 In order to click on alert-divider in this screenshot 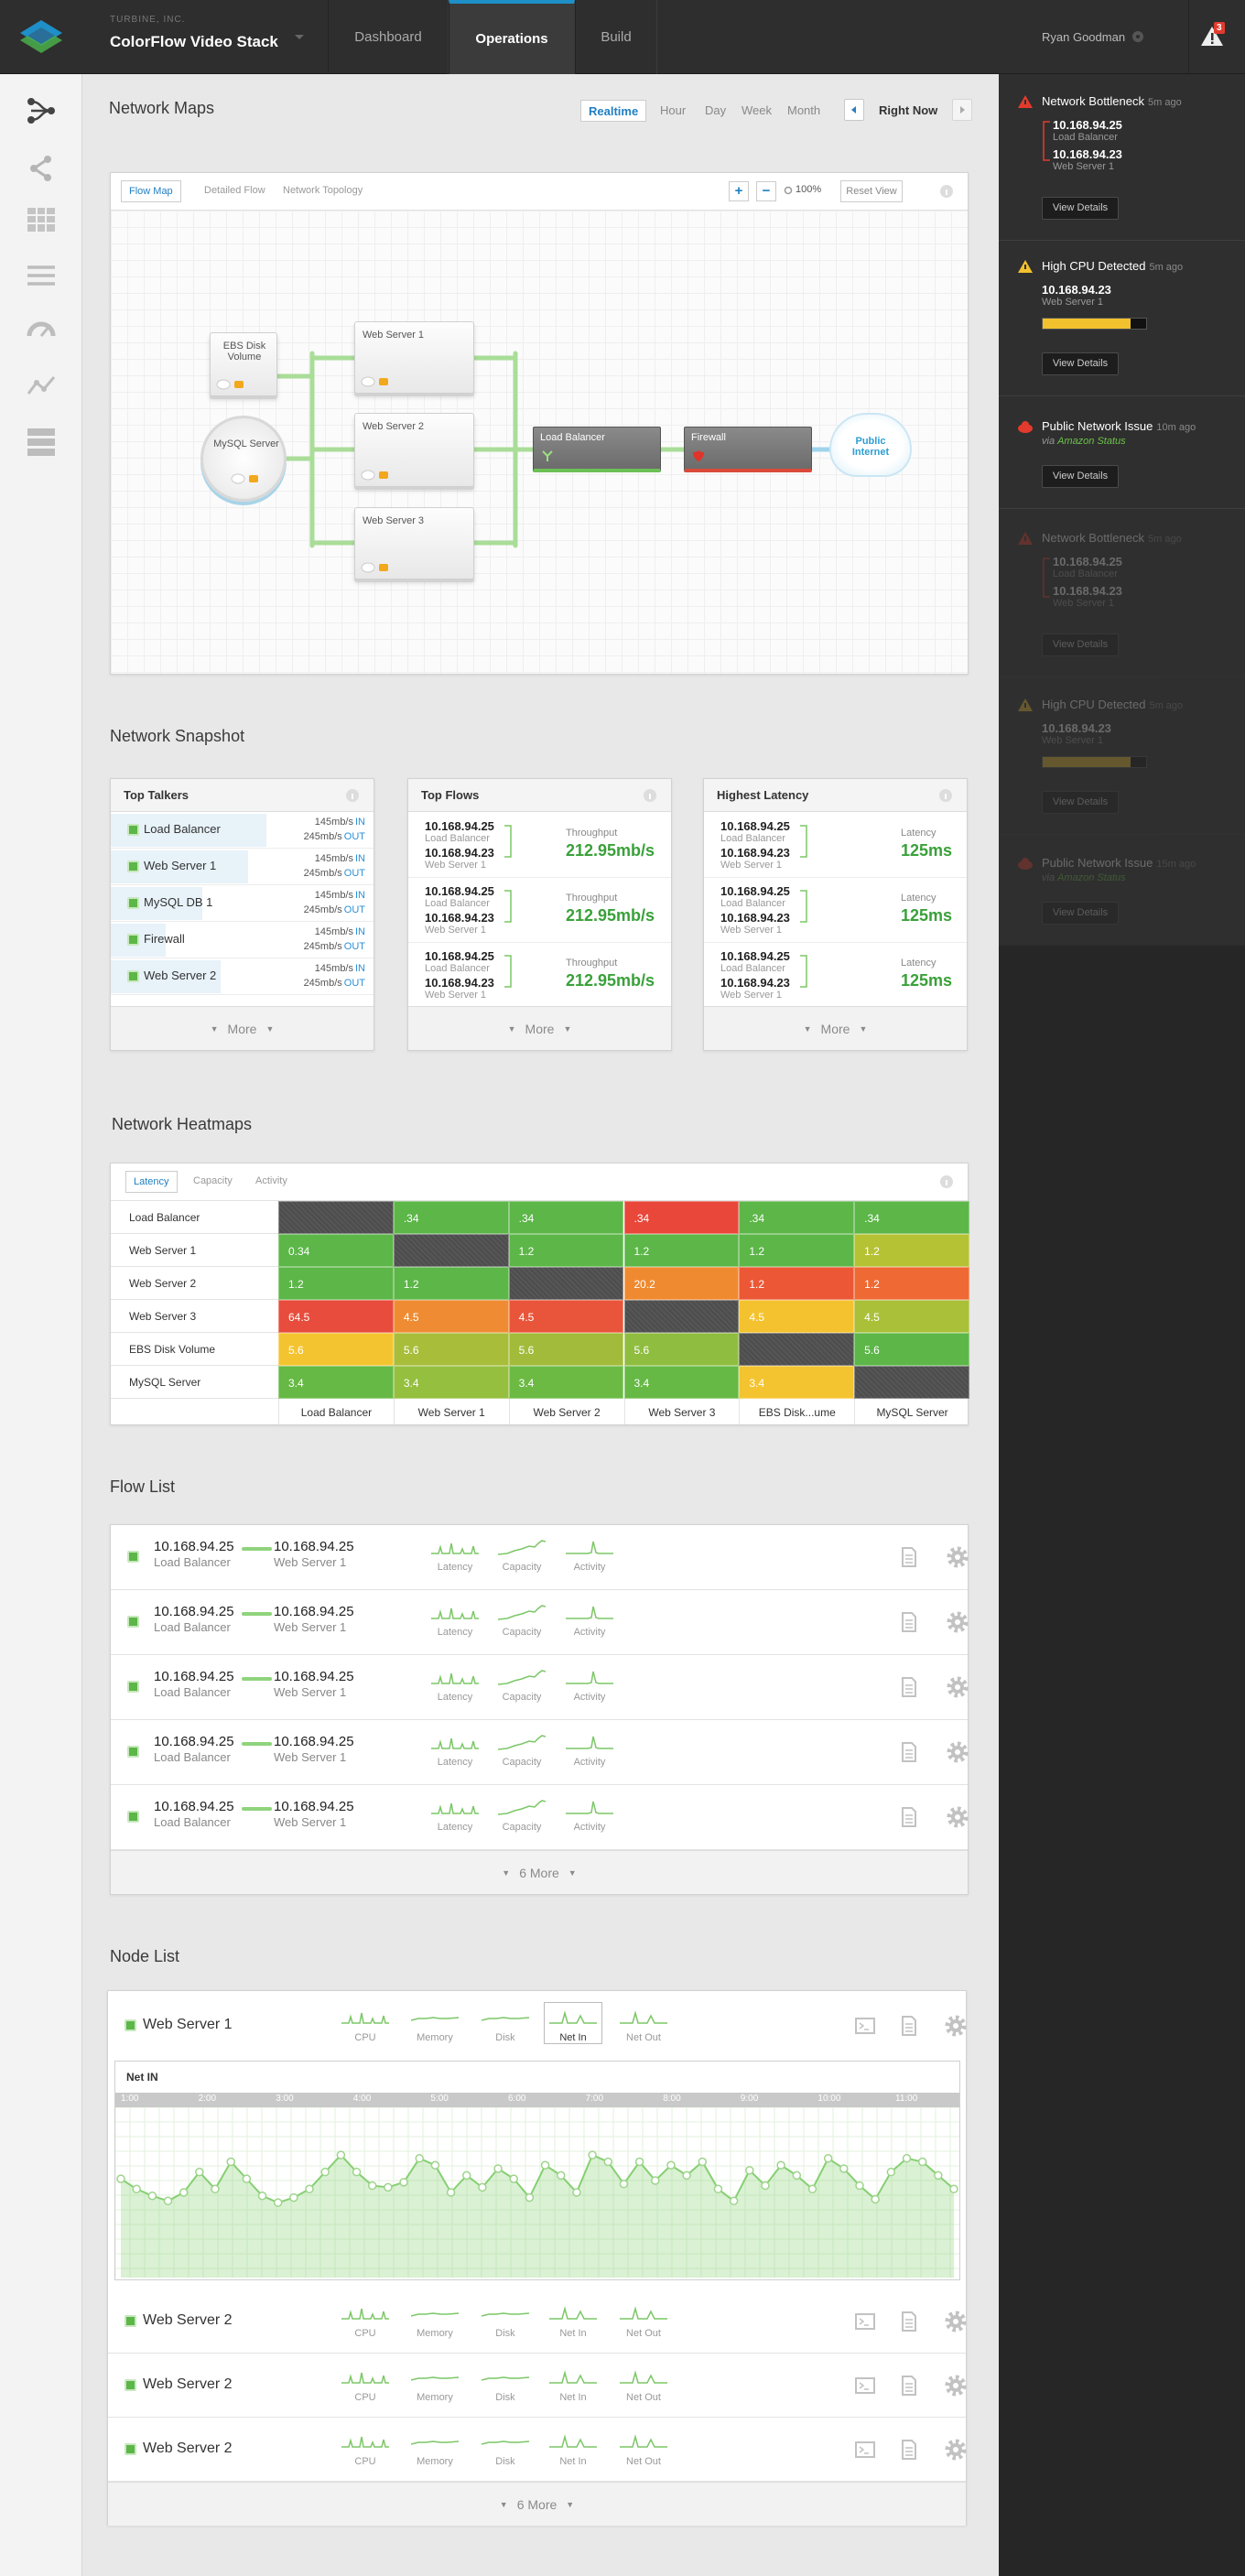, I will do `click(1122, 241)`.